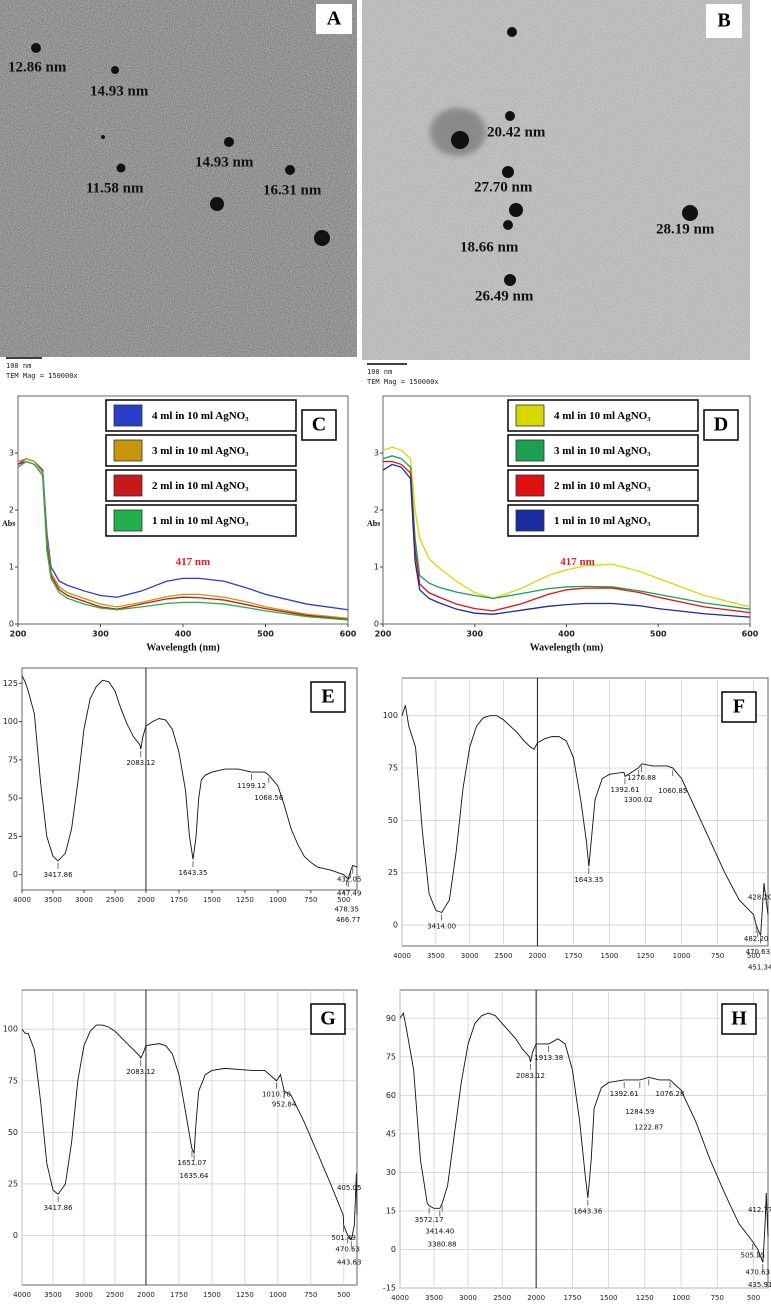 Image resolution: width=771 pixels, height=1316 pixels. I want to click on legend-label: 1 ml in 10 ml AgNO₃, so click(200, 521).